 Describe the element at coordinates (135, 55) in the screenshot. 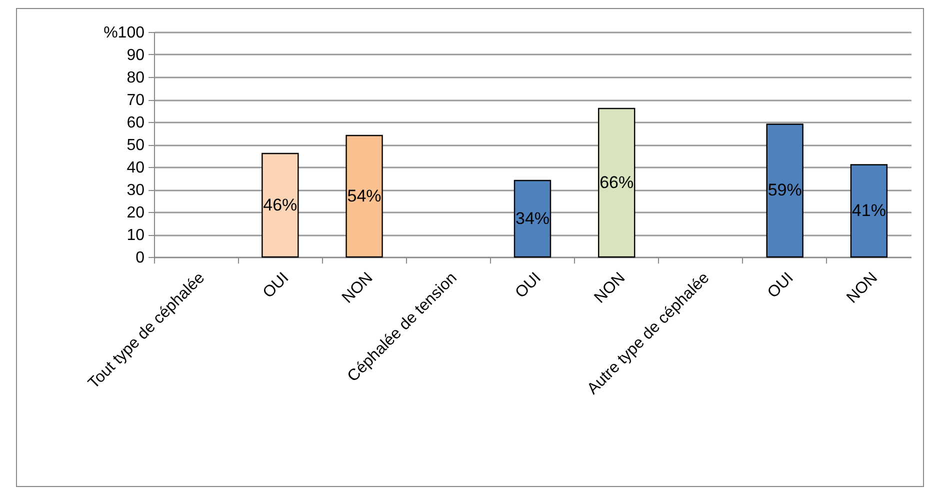

I see `y-tick-label: 90` at that location.